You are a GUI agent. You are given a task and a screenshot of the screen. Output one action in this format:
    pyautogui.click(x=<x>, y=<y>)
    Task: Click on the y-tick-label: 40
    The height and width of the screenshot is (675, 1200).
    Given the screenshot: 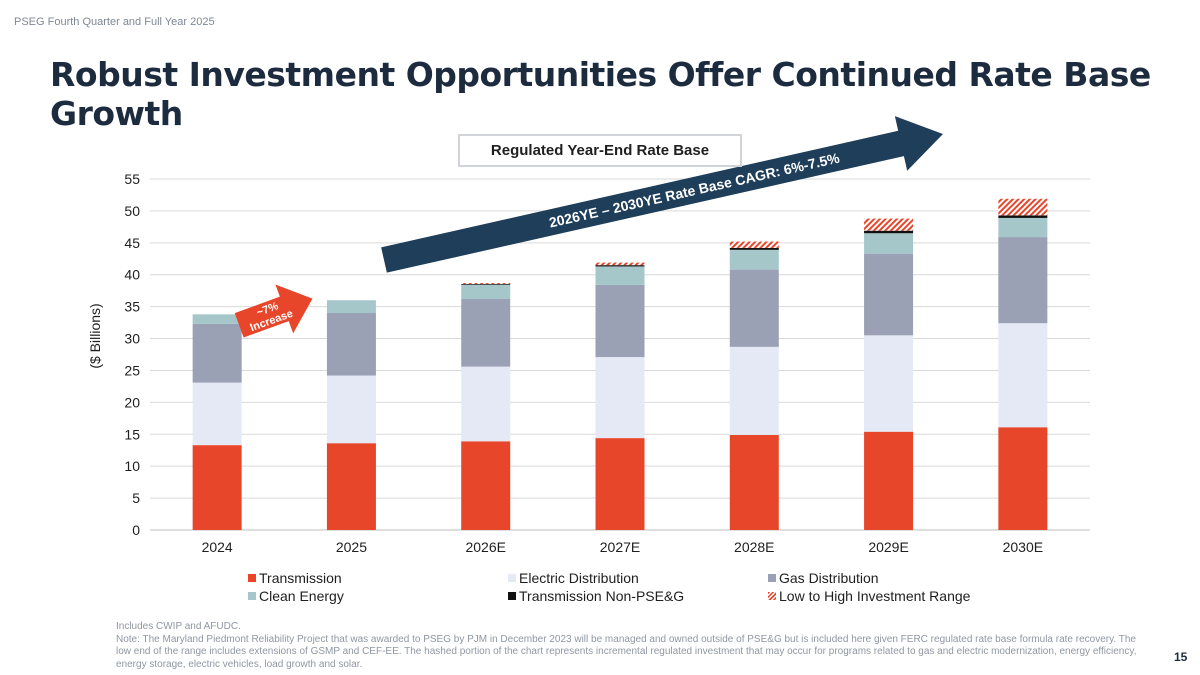 What is the action you would take?
    pyautogui.click(x=132, y=275)
    